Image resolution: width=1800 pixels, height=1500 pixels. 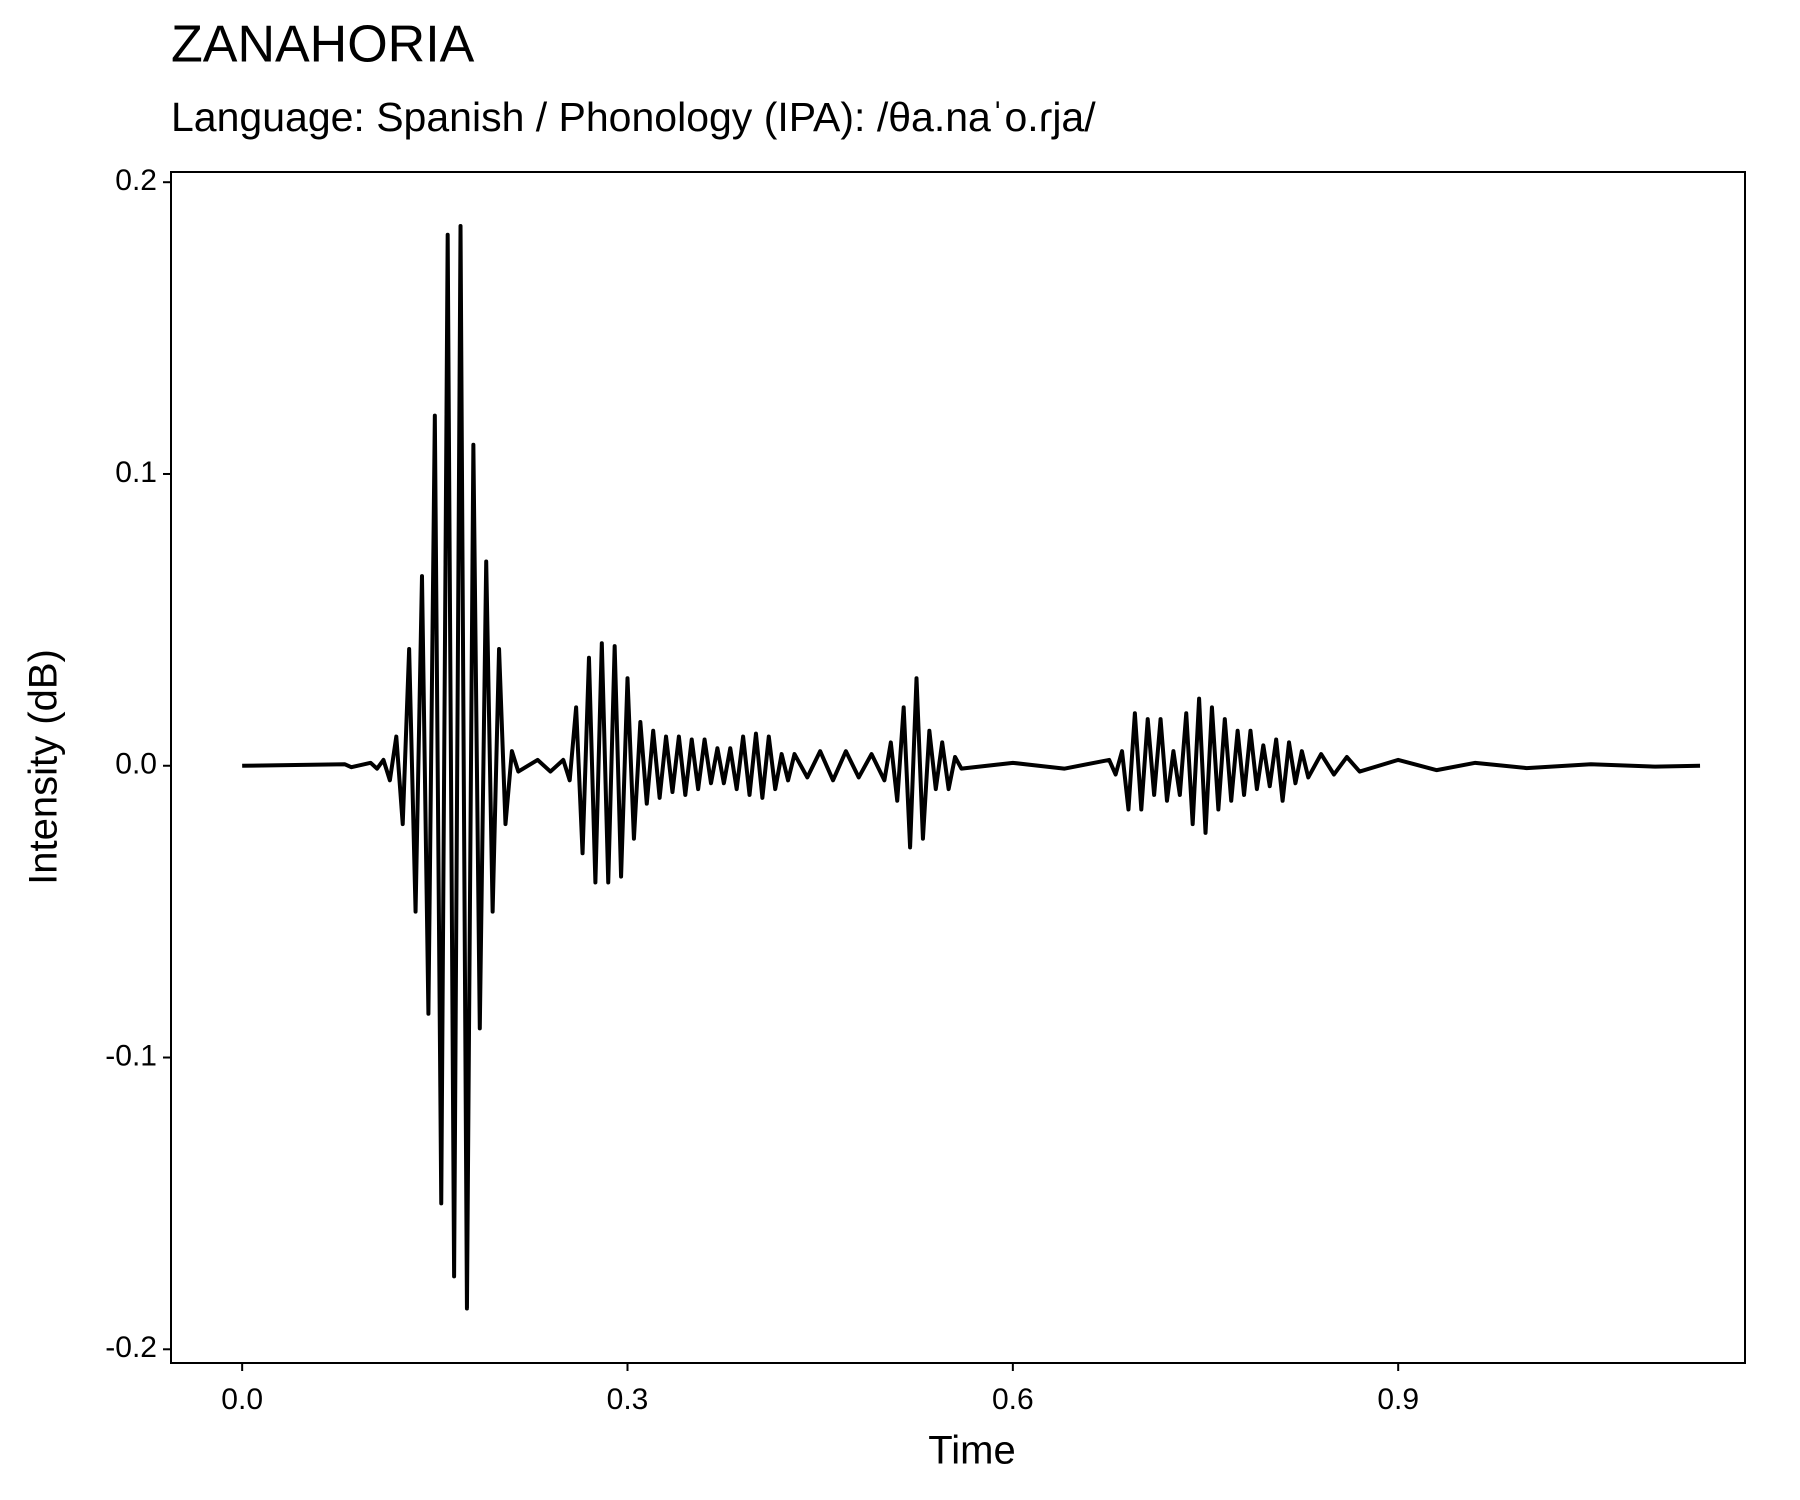 What do you see at coordinates (323, 45) in the screenshot?
I see `chart-title: ZANAHORIA` at bounding box center [323, 45].